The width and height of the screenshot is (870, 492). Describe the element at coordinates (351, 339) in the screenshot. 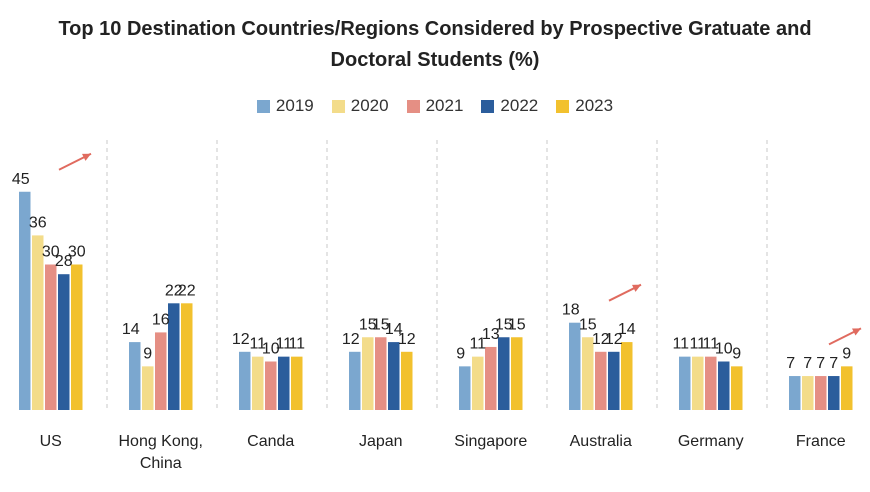

I see `value-label-2019-3: 12` at that location.